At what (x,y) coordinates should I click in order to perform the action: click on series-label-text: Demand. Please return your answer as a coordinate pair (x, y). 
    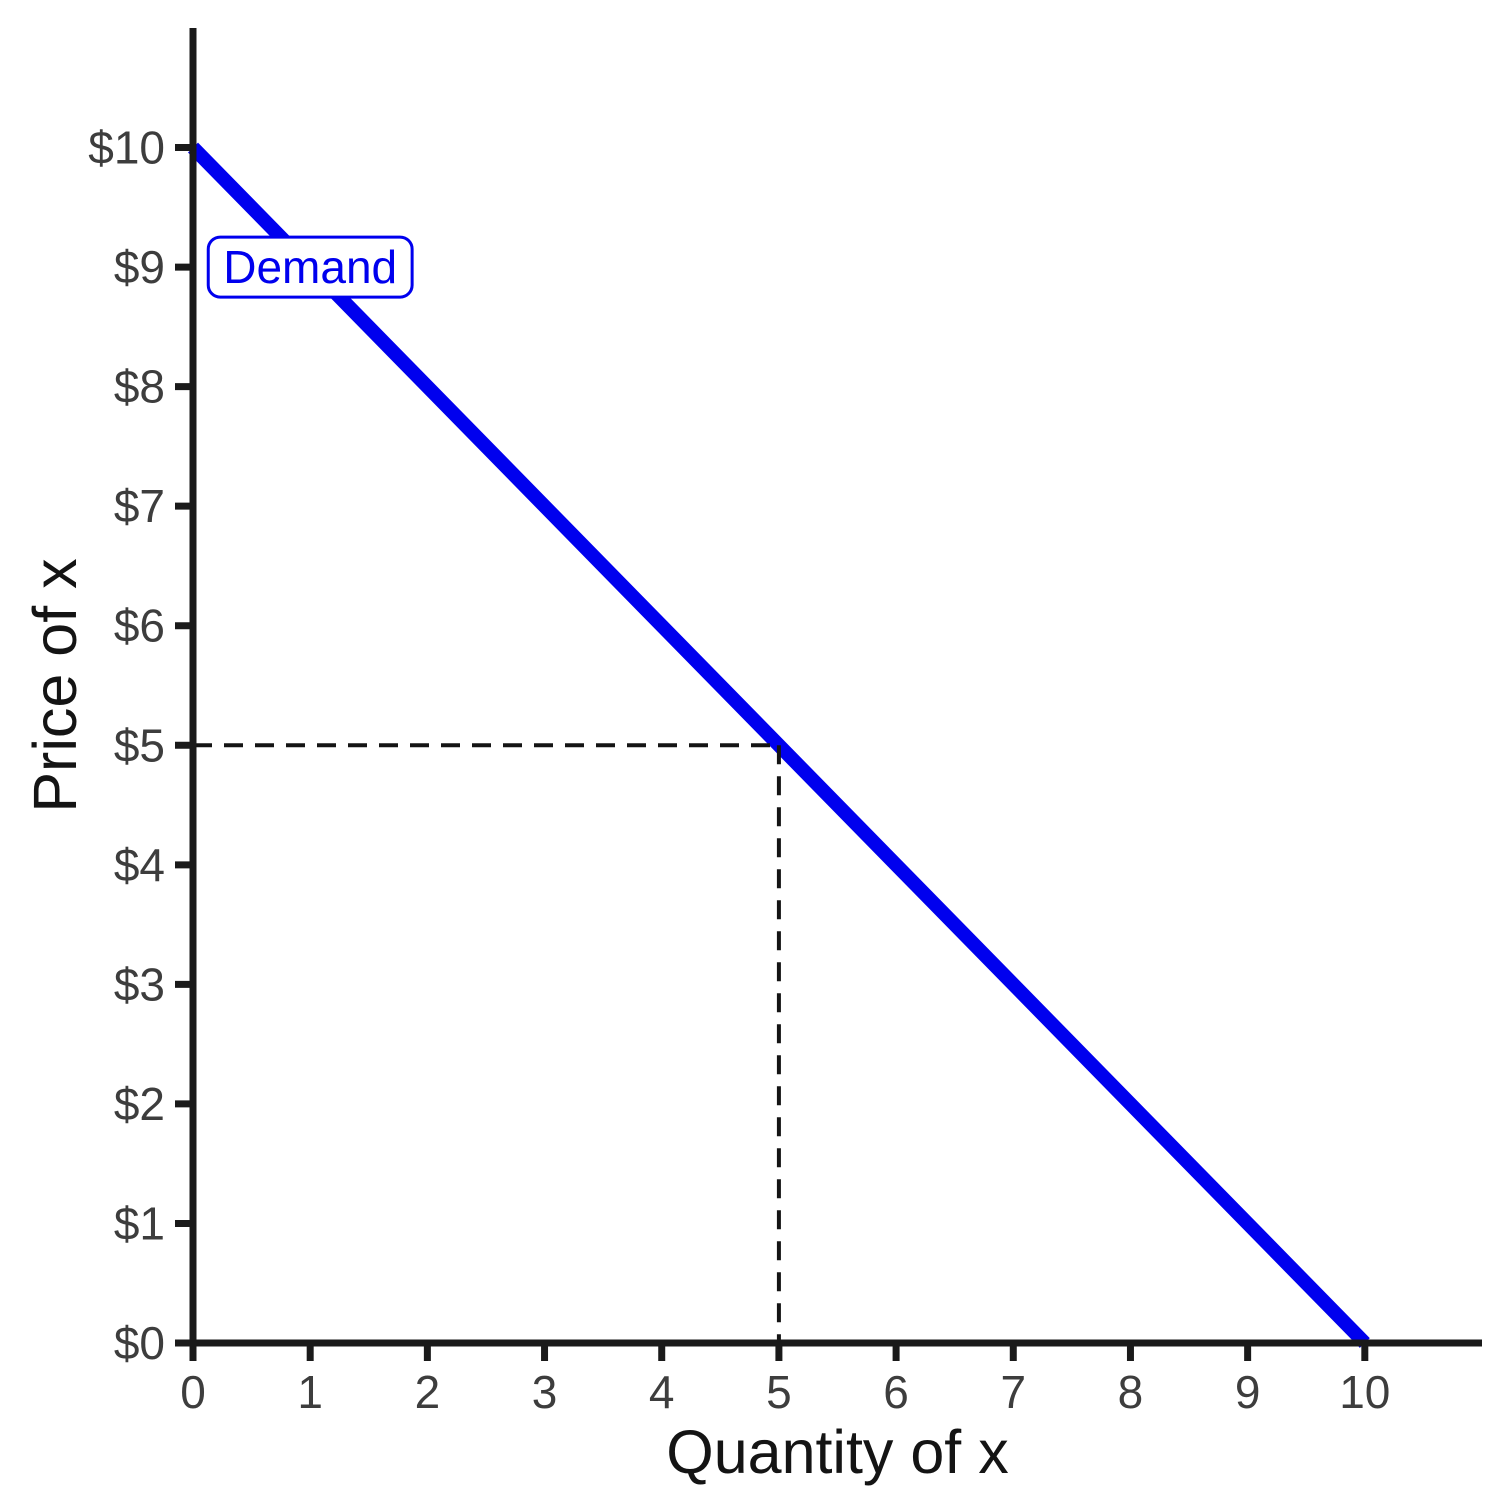
    Looking at the image, I should click on (310, 267).